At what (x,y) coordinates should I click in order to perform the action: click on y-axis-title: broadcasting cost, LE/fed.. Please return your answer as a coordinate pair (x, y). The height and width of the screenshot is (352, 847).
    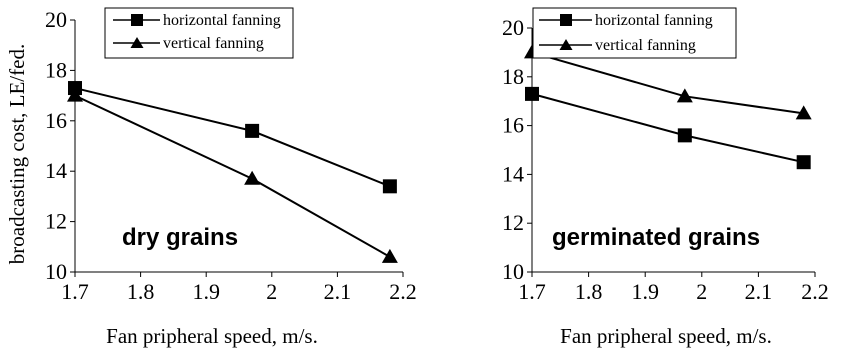
    Looking at the image, I should click on (17, 154).